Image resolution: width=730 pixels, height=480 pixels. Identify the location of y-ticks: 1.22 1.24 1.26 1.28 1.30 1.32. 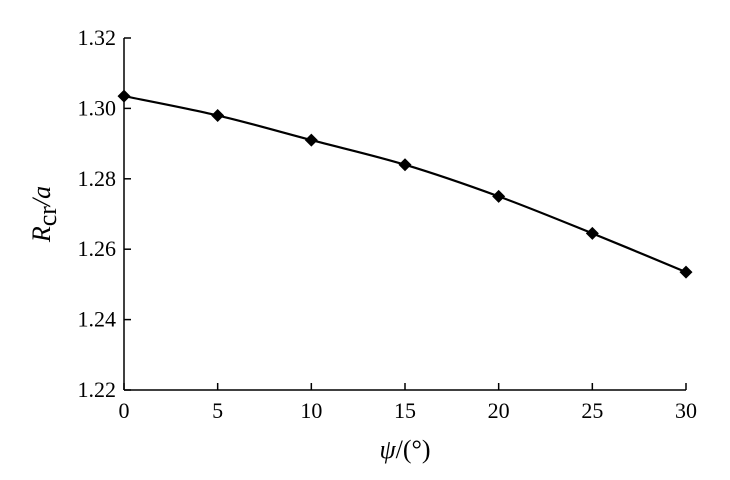
(104, 213).